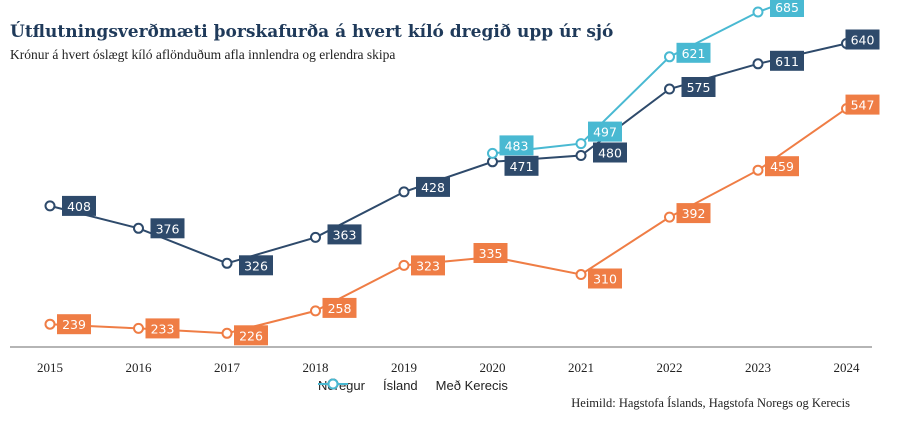  What do you see at coordinates (50, 367) in the screenshot?
I see `x-tick-label: 2015` at bounding box center [50, 367].